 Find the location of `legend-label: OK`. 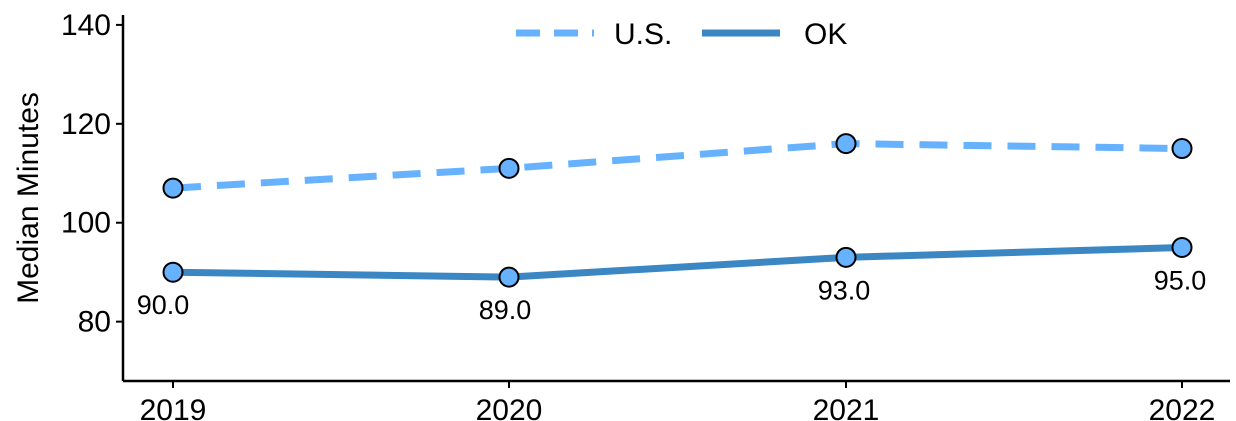

legend-label: OK is located at coordinates (825, 34).